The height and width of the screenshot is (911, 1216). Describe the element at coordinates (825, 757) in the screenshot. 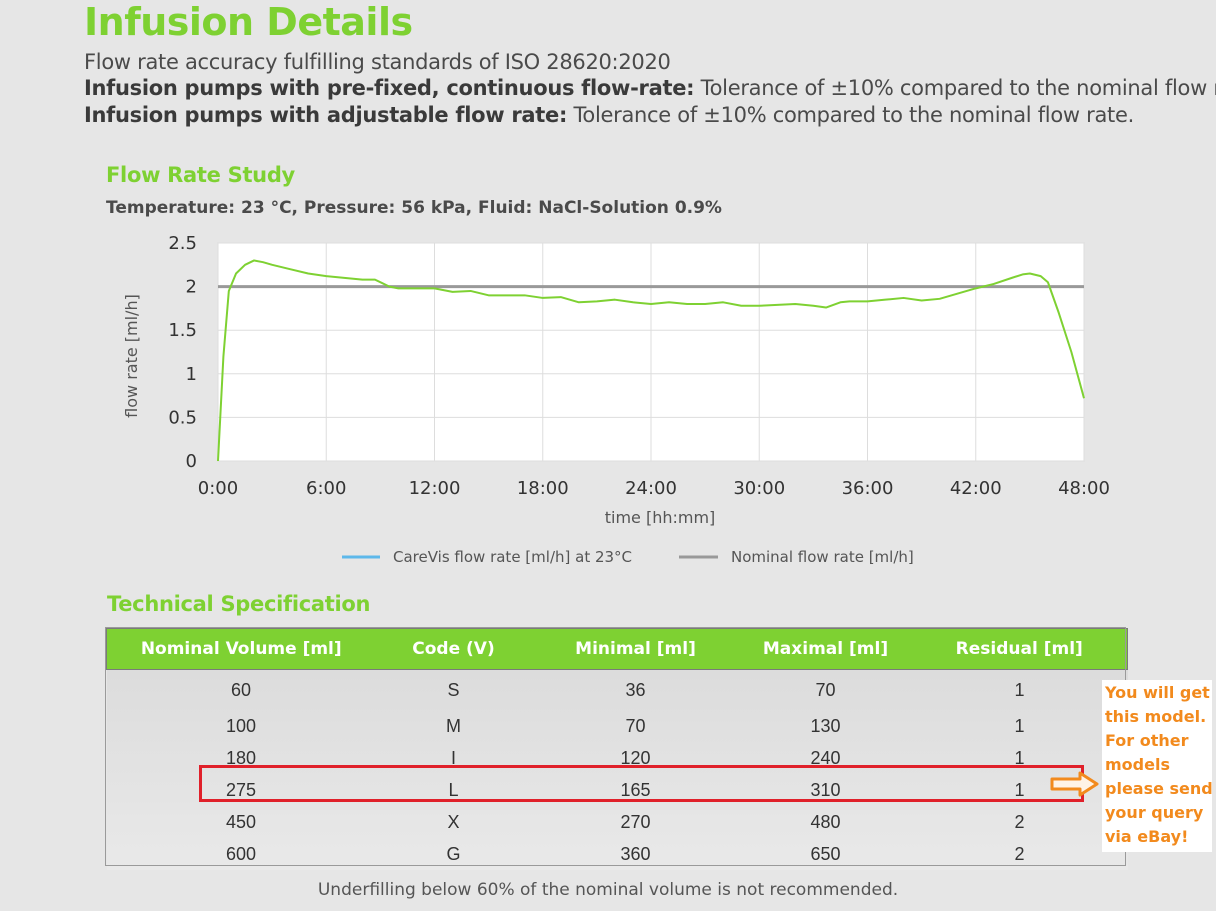

I see `cell-maximal: 240` at that location.